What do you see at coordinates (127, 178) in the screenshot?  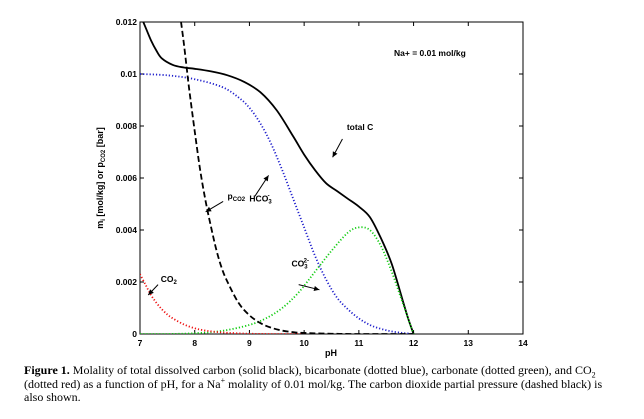 I see `y-tick-label: 0.006` at bounding box center [127, 178].